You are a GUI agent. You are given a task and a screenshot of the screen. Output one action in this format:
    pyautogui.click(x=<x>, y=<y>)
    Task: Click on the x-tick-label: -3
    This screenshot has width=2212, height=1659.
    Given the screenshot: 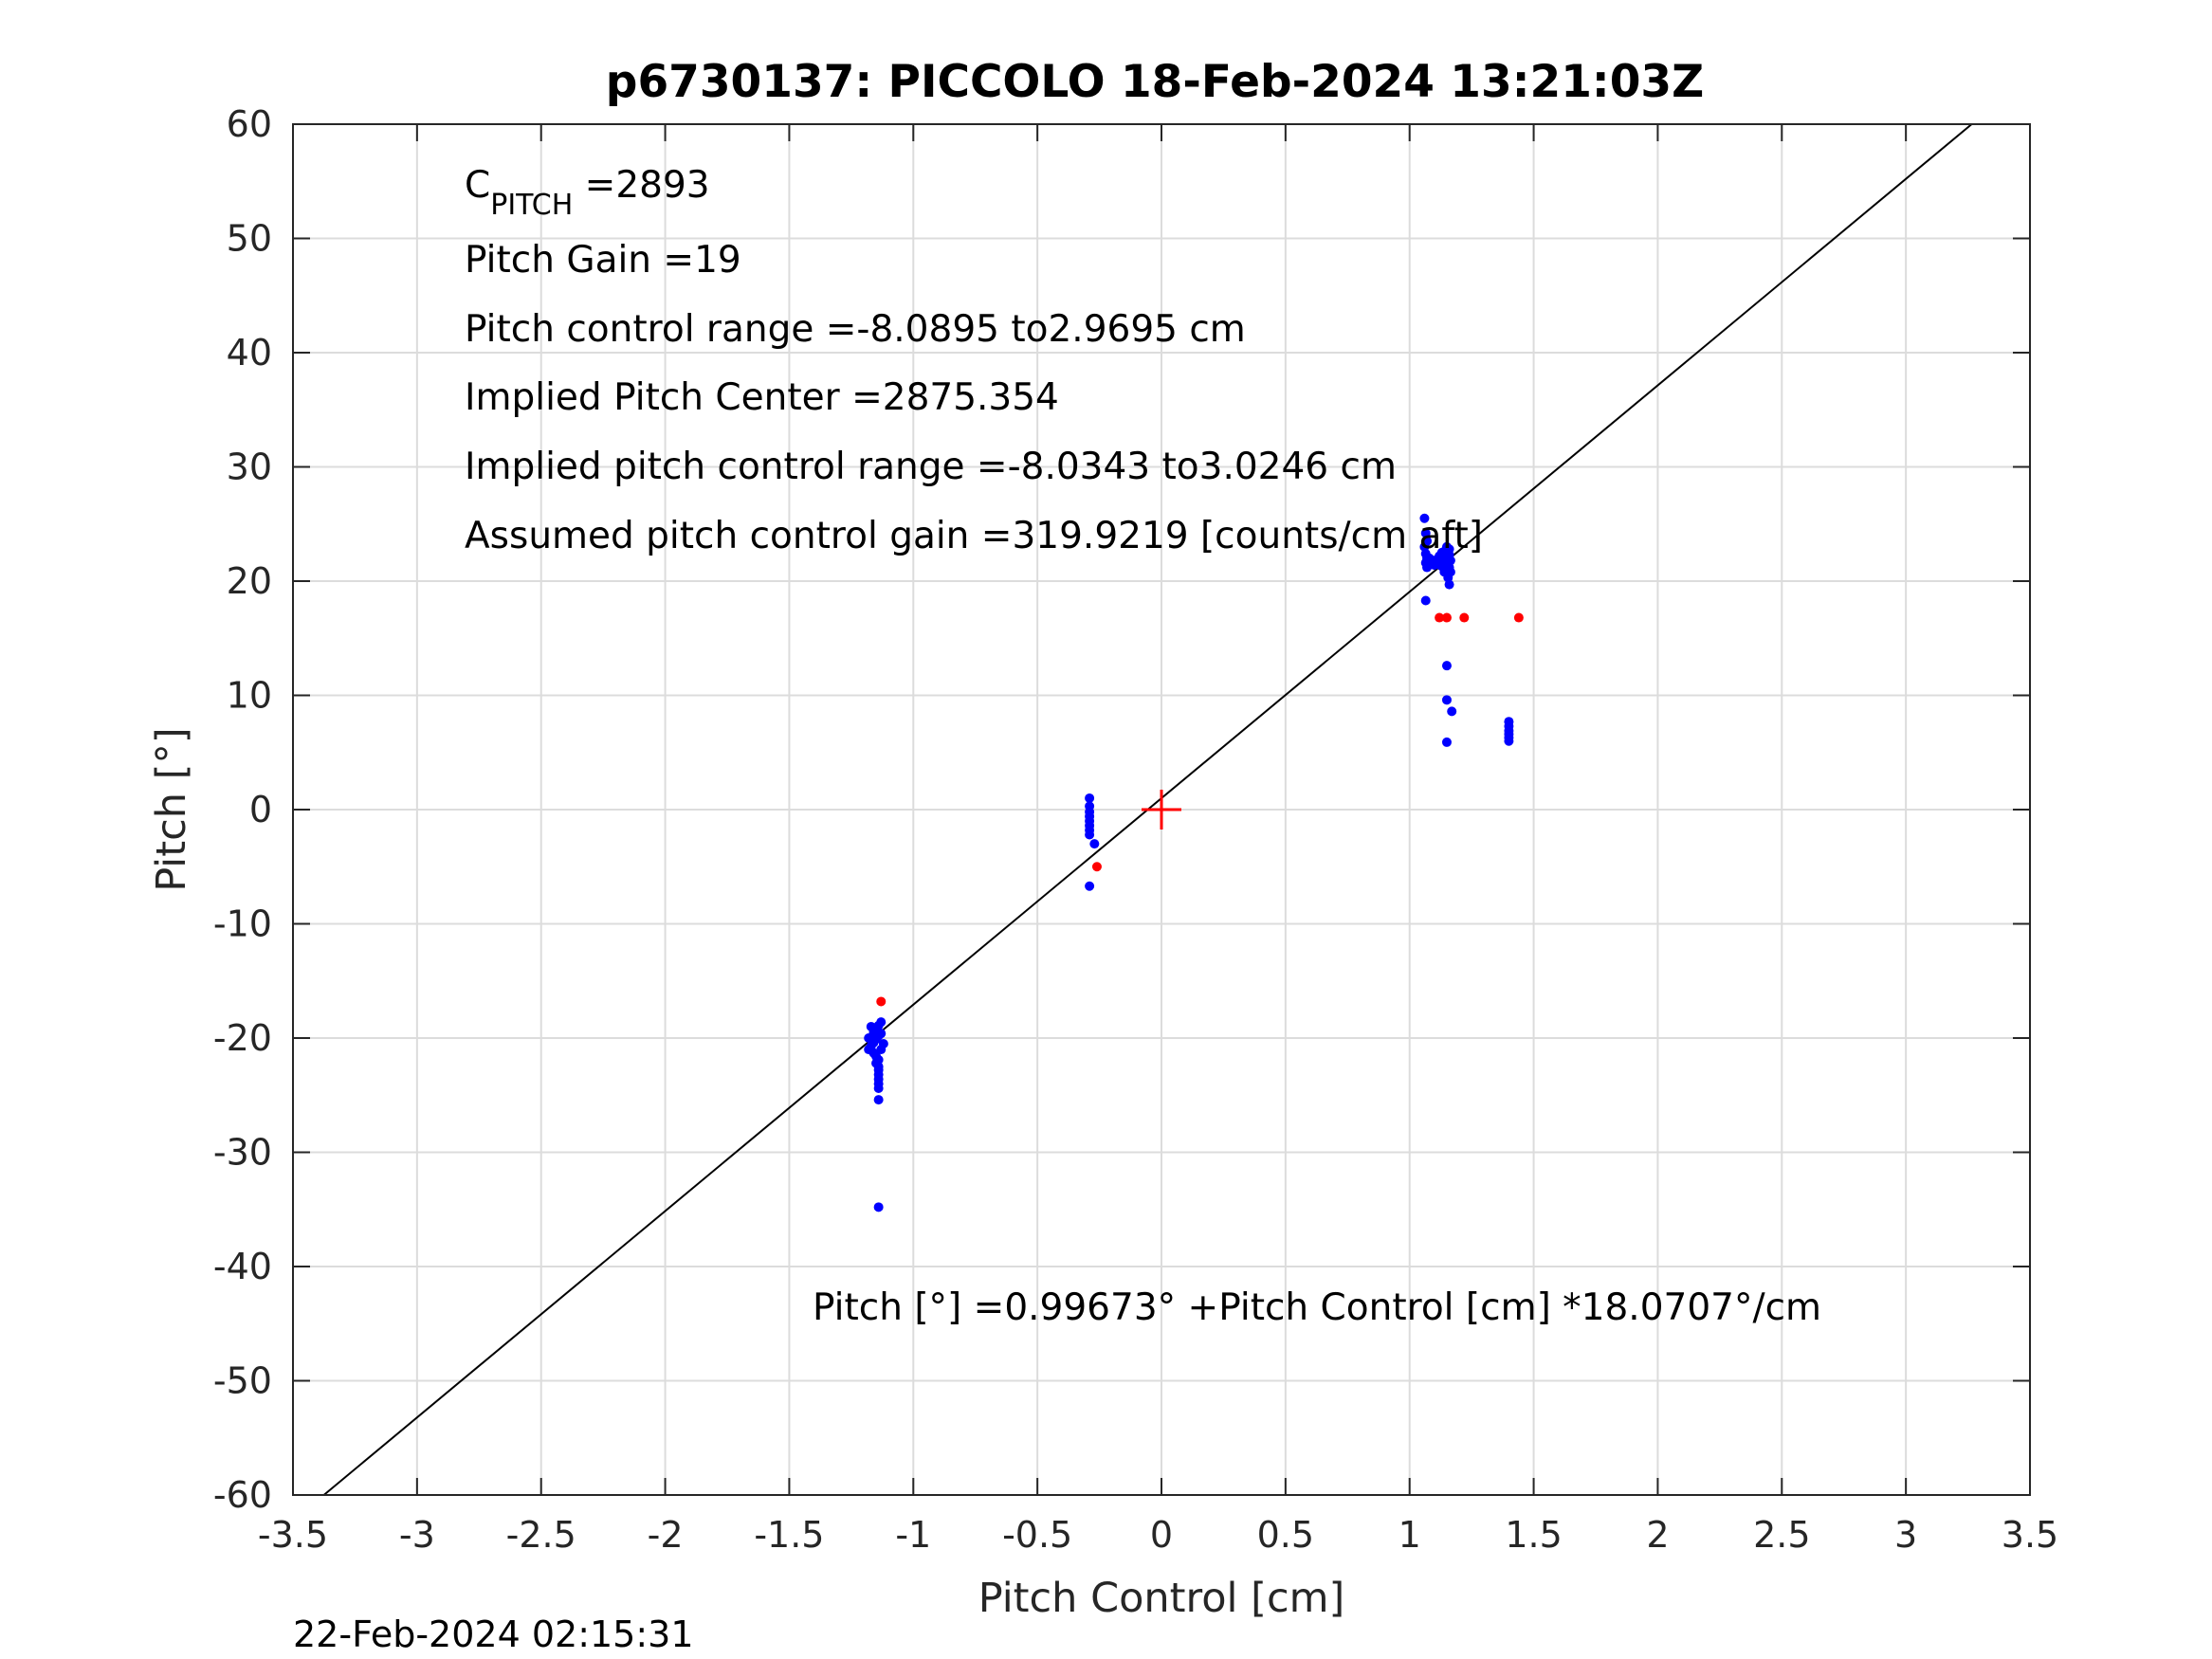 What is the action you would take?
    pyautogui.click(x=417, y=1535)
    